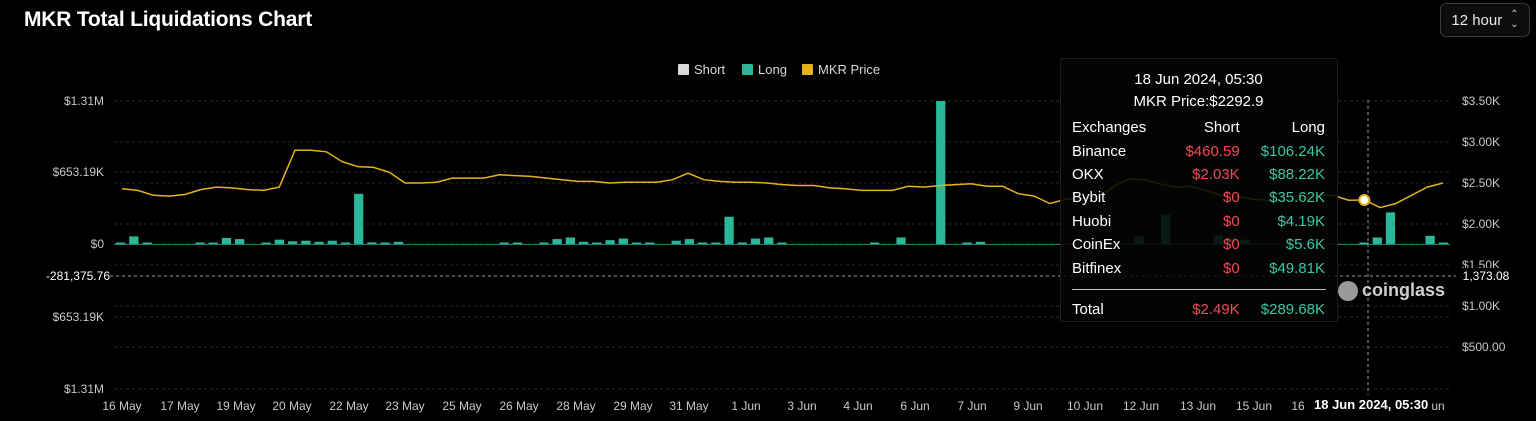 The width and height of the screenshot is (1536, 421). What do you see at coordinates (98, 244) in the screenshot?
I see `left-tick-label-2: $0` at bounding box center [98, 244].